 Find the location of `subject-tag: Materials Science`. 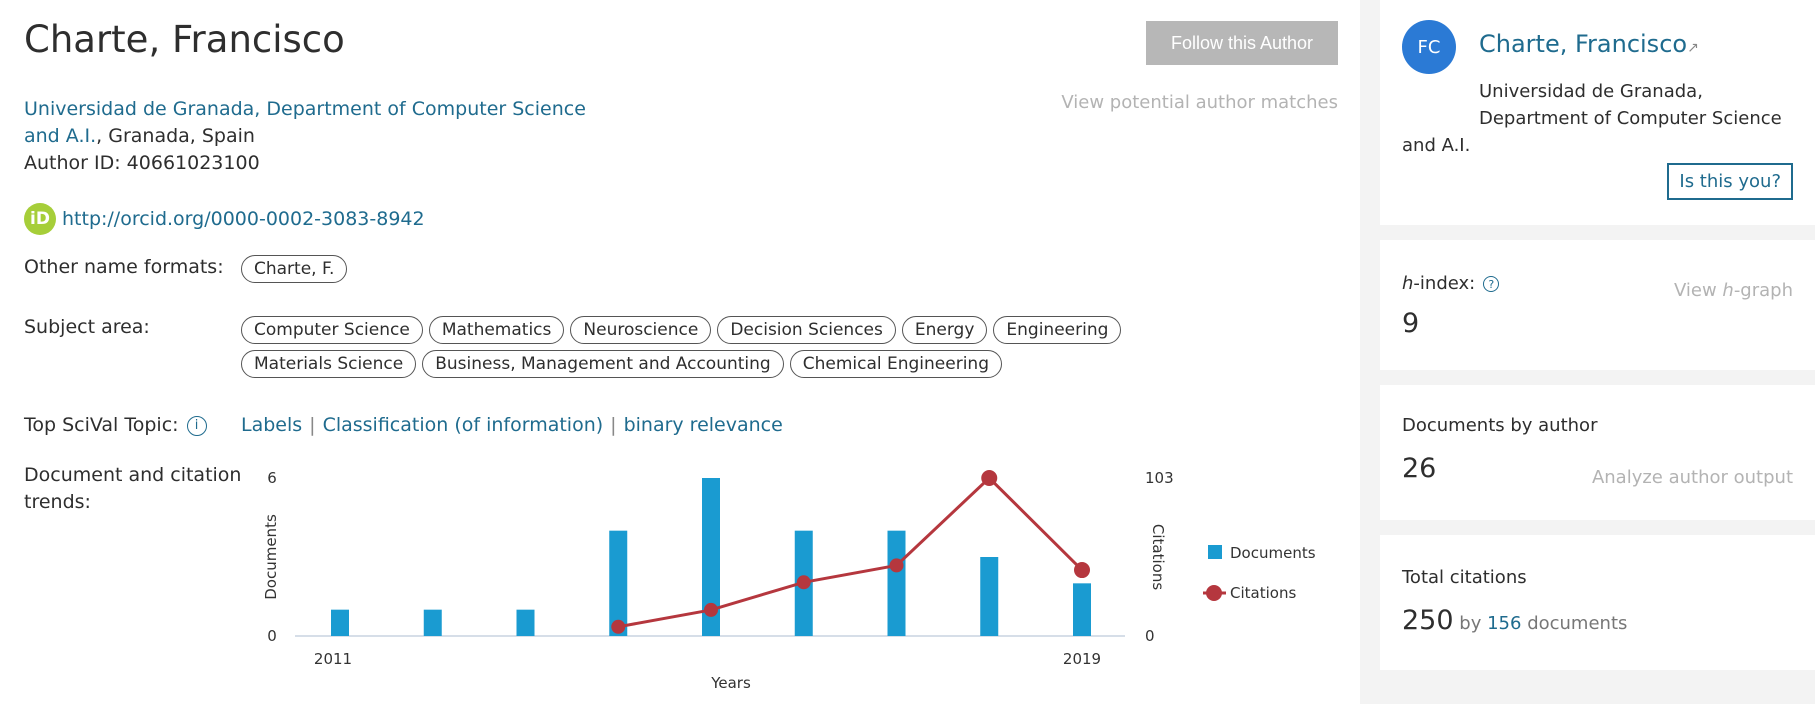

subject-tag: Materials Science is located at coordinates (329, 364).